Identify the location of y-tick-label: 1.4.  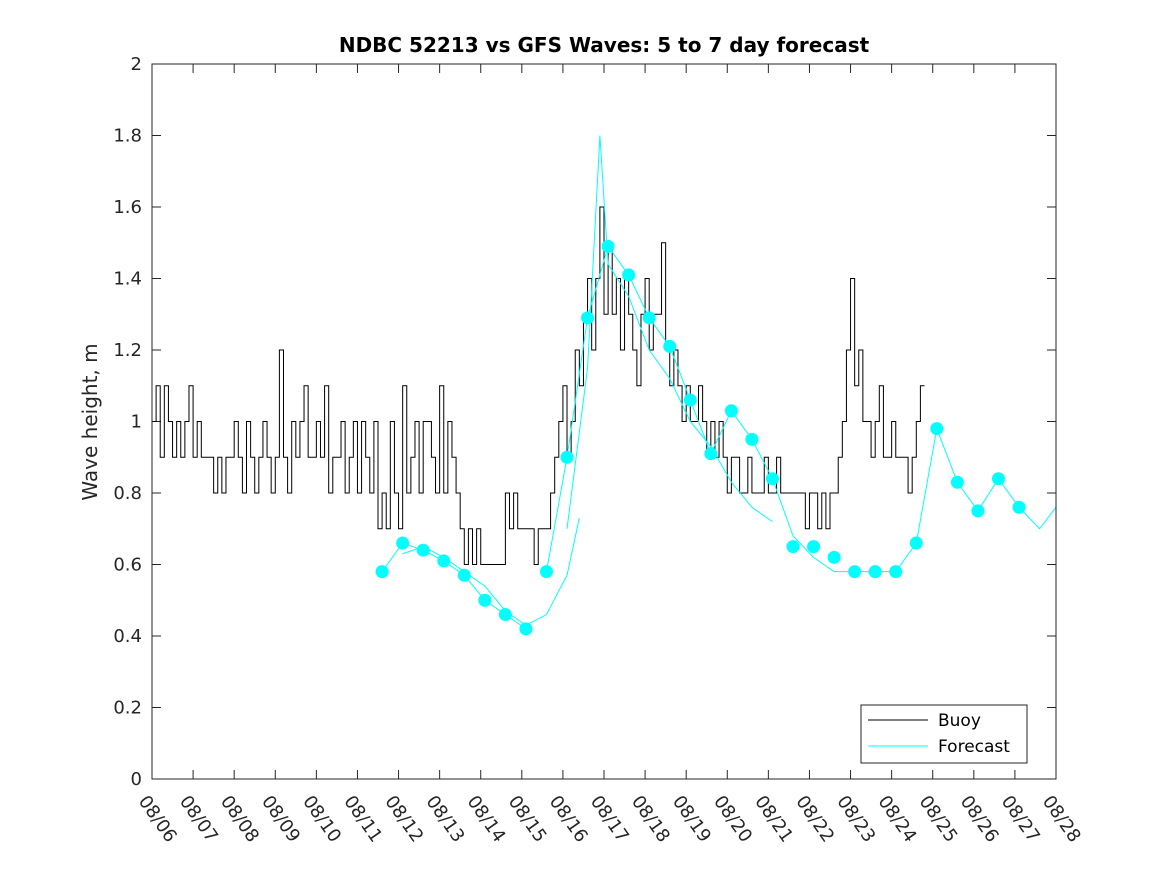
(127, 279).